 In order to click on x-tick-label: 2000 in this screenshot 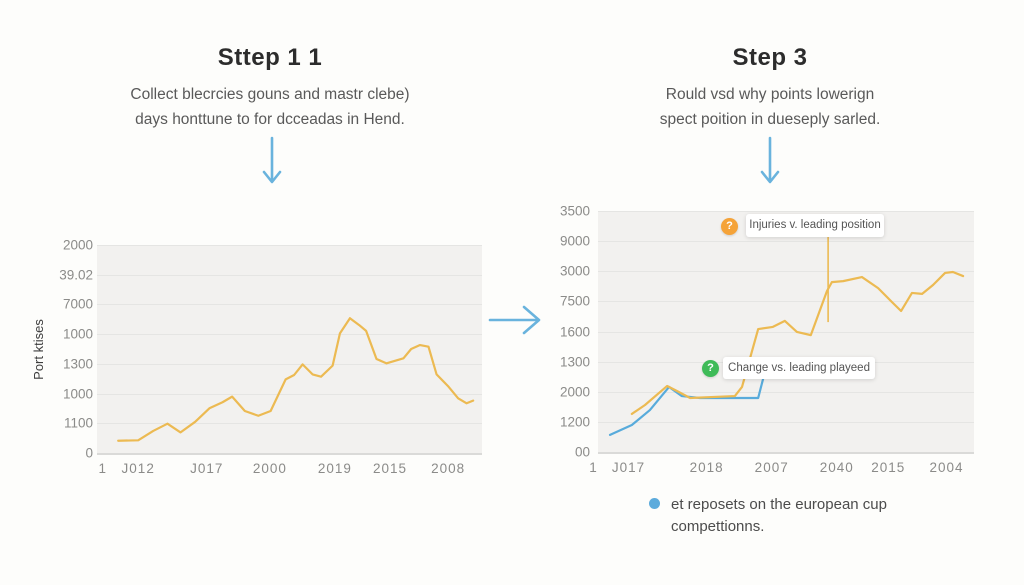, I will do `click(269, 468)`.